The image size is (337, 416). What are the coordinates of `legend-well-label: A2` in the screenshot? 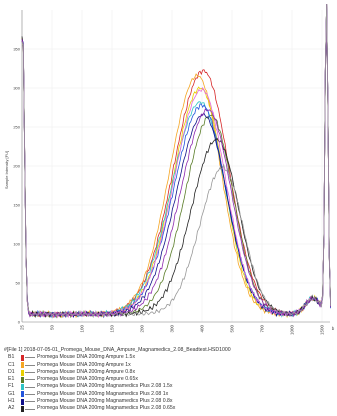 It's located at (11, 408).